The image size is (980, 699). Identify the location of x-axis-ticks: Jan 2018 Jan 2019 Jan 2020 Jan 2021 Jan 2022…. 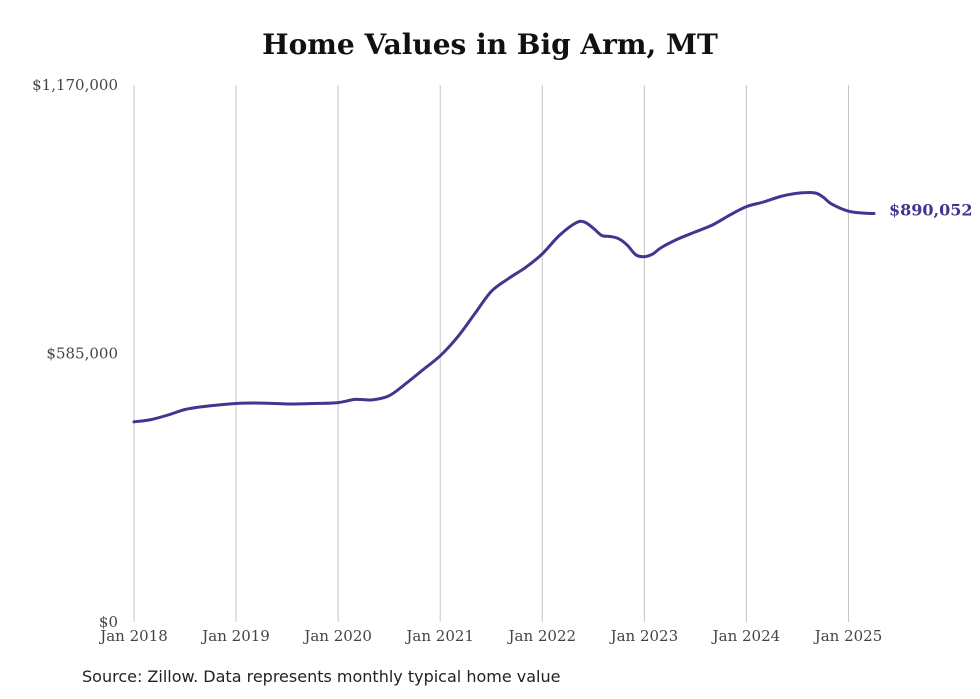
(490, 636).